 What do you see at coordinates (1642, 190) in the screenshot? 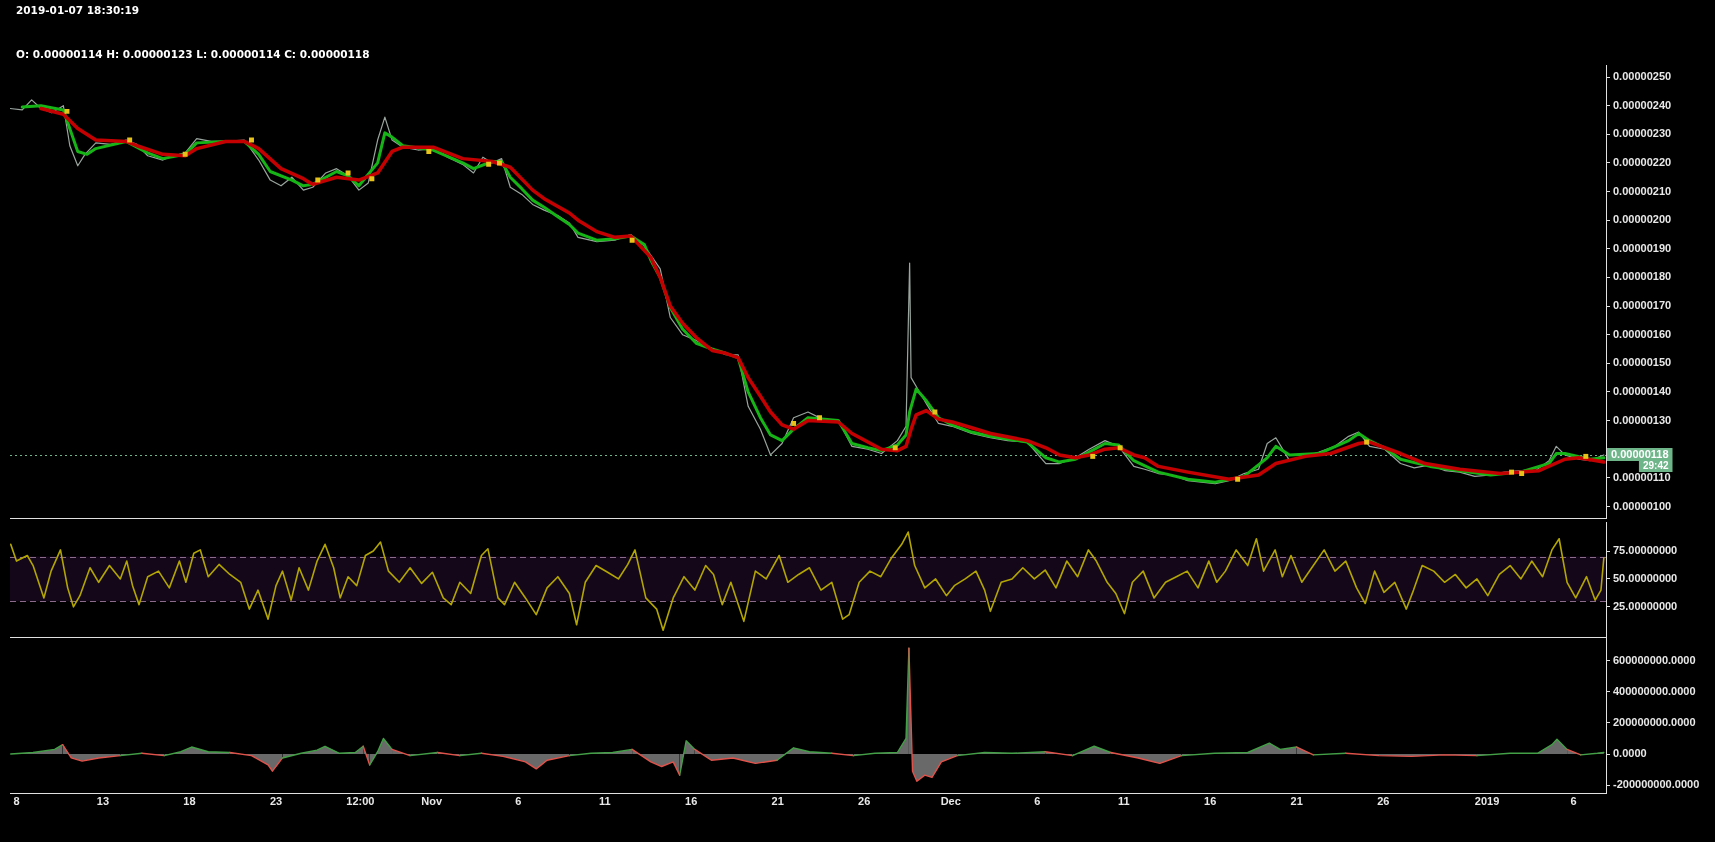
I see `y-tick-label: 0.00000210` at bounding box center [1642, 190].